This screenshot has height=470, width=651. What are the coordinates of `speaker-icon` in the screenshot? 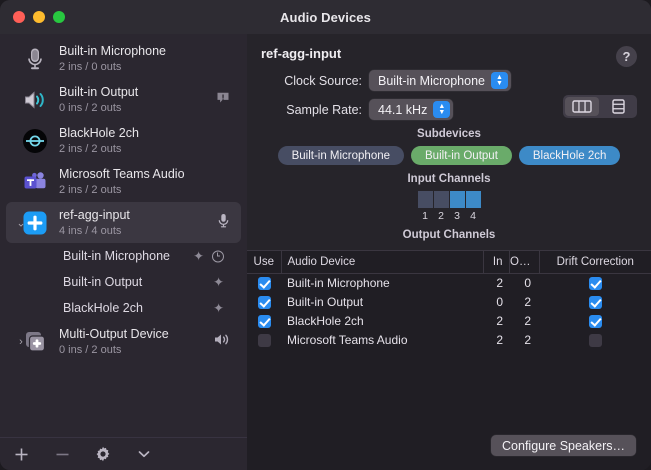 It's located at (35, 100).